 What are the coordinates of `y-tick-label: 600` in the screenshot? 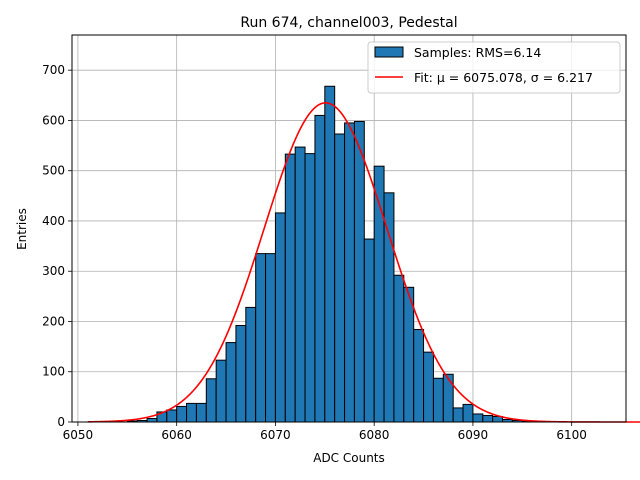 It's located at (53, 120).